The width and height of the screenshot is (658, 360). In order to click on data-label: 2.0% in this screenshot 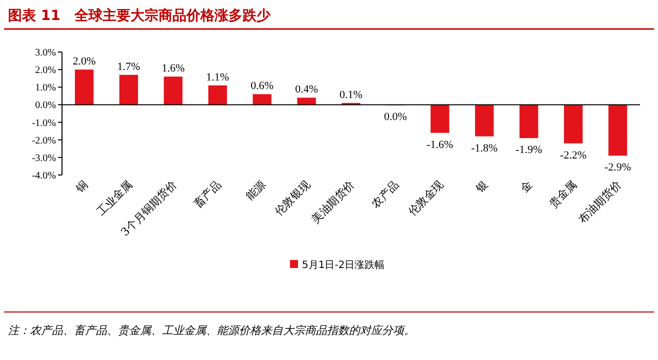, I will do `click(84, 62)`.